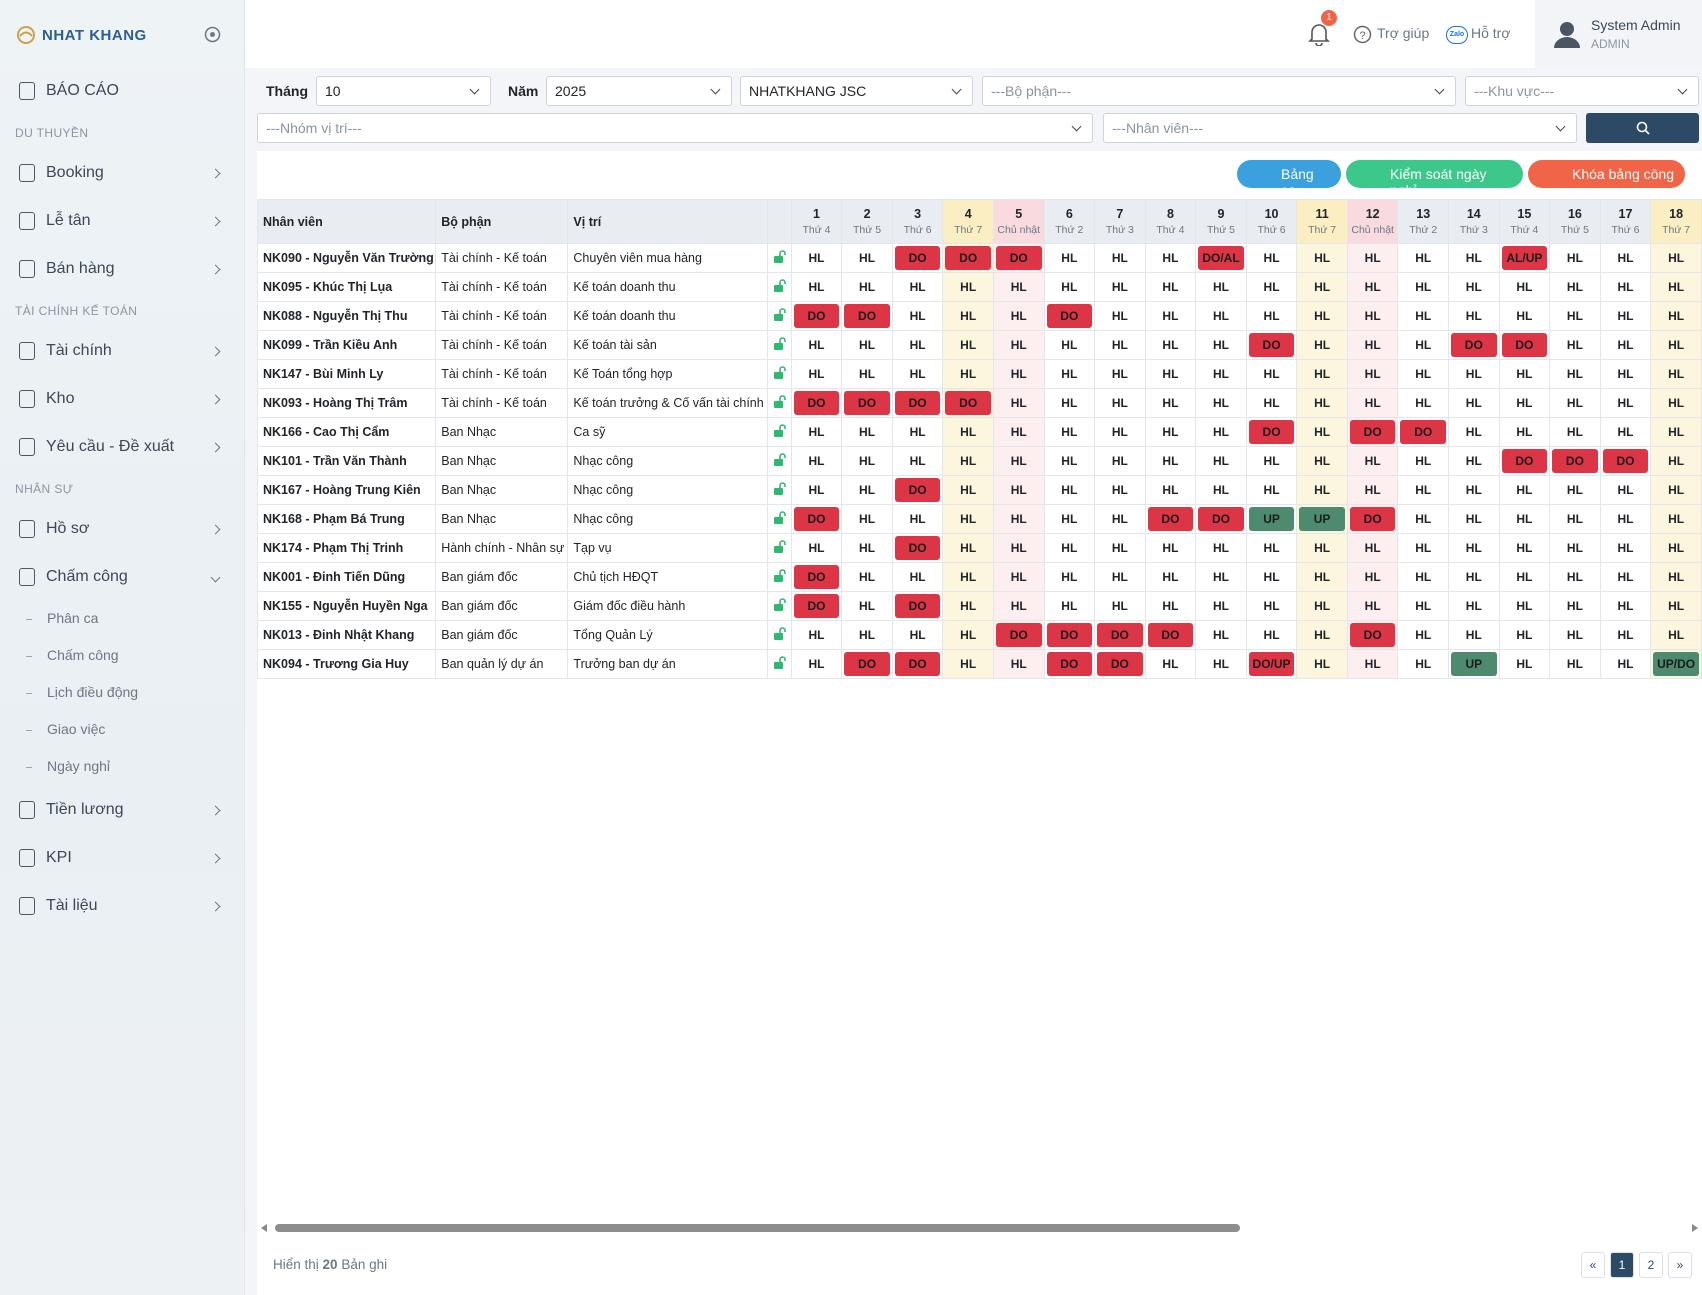 This screenshot has width=1702, height=1295. Describe the element at coordinates (75, 172) in the screenshot. I see `menu-item: Booking` at that location.